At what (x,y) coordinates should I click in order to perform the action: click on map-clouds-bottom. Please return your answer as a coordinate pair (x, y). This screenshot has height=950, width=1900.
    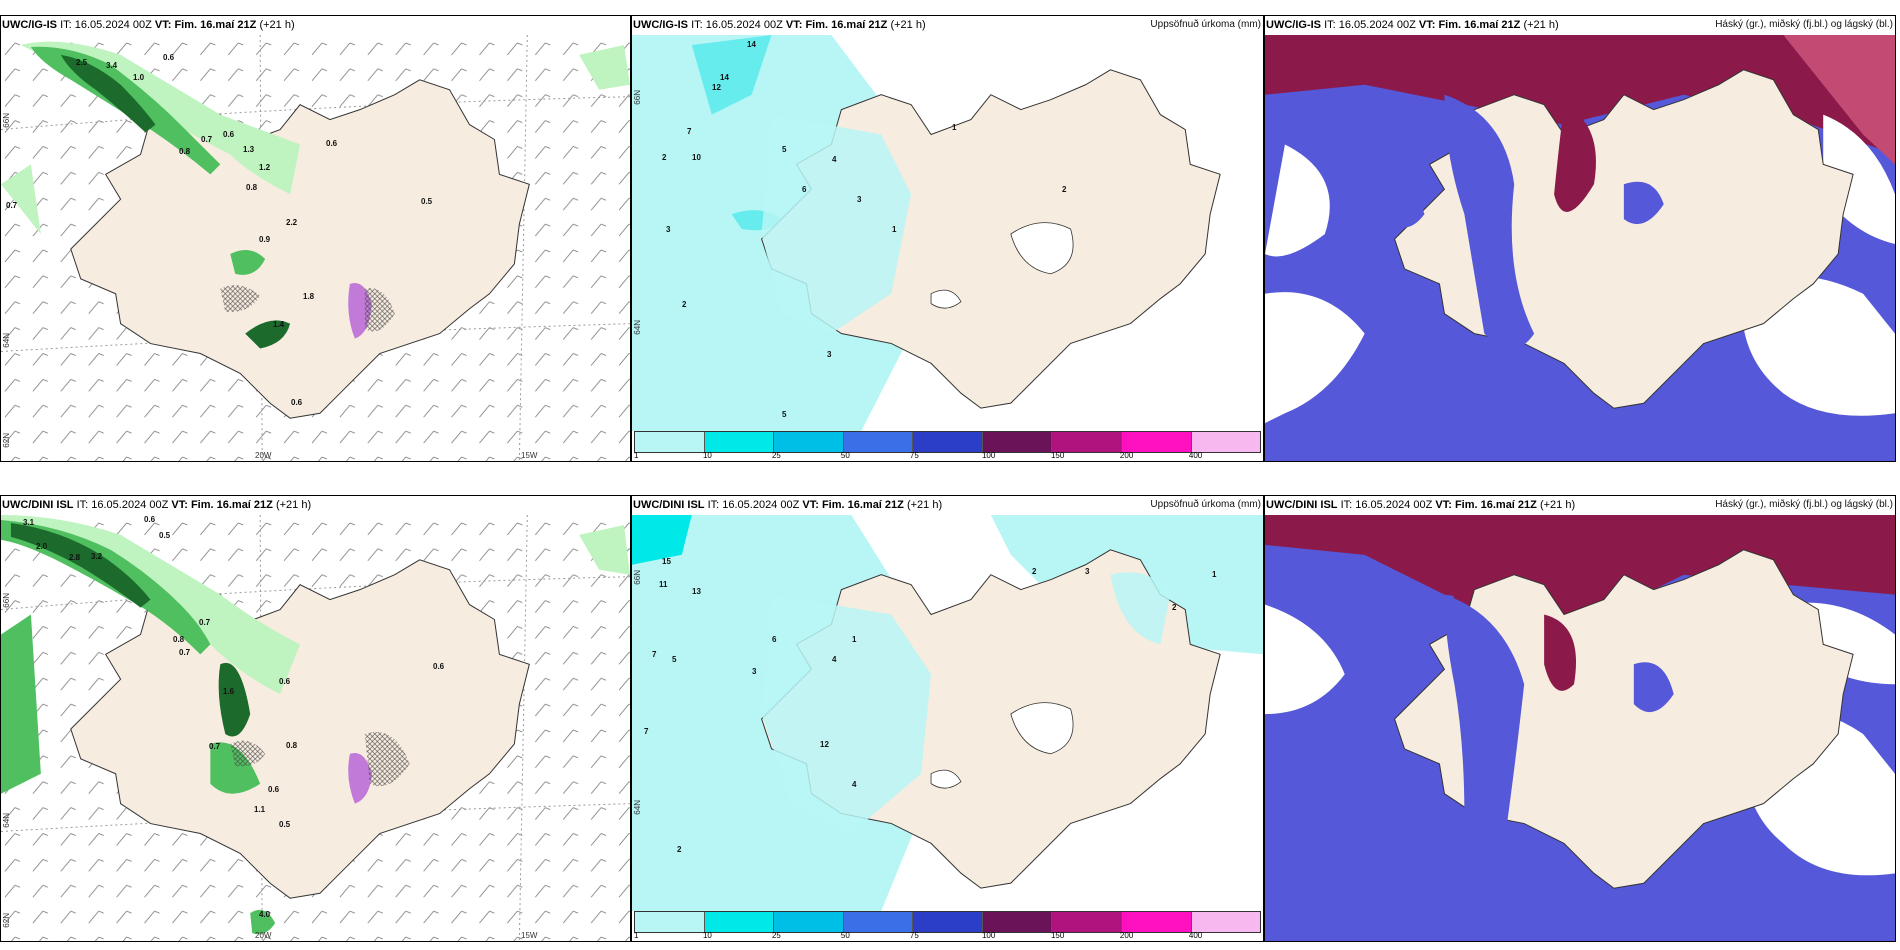
    Looking at the image, I should click on (1580, 728).